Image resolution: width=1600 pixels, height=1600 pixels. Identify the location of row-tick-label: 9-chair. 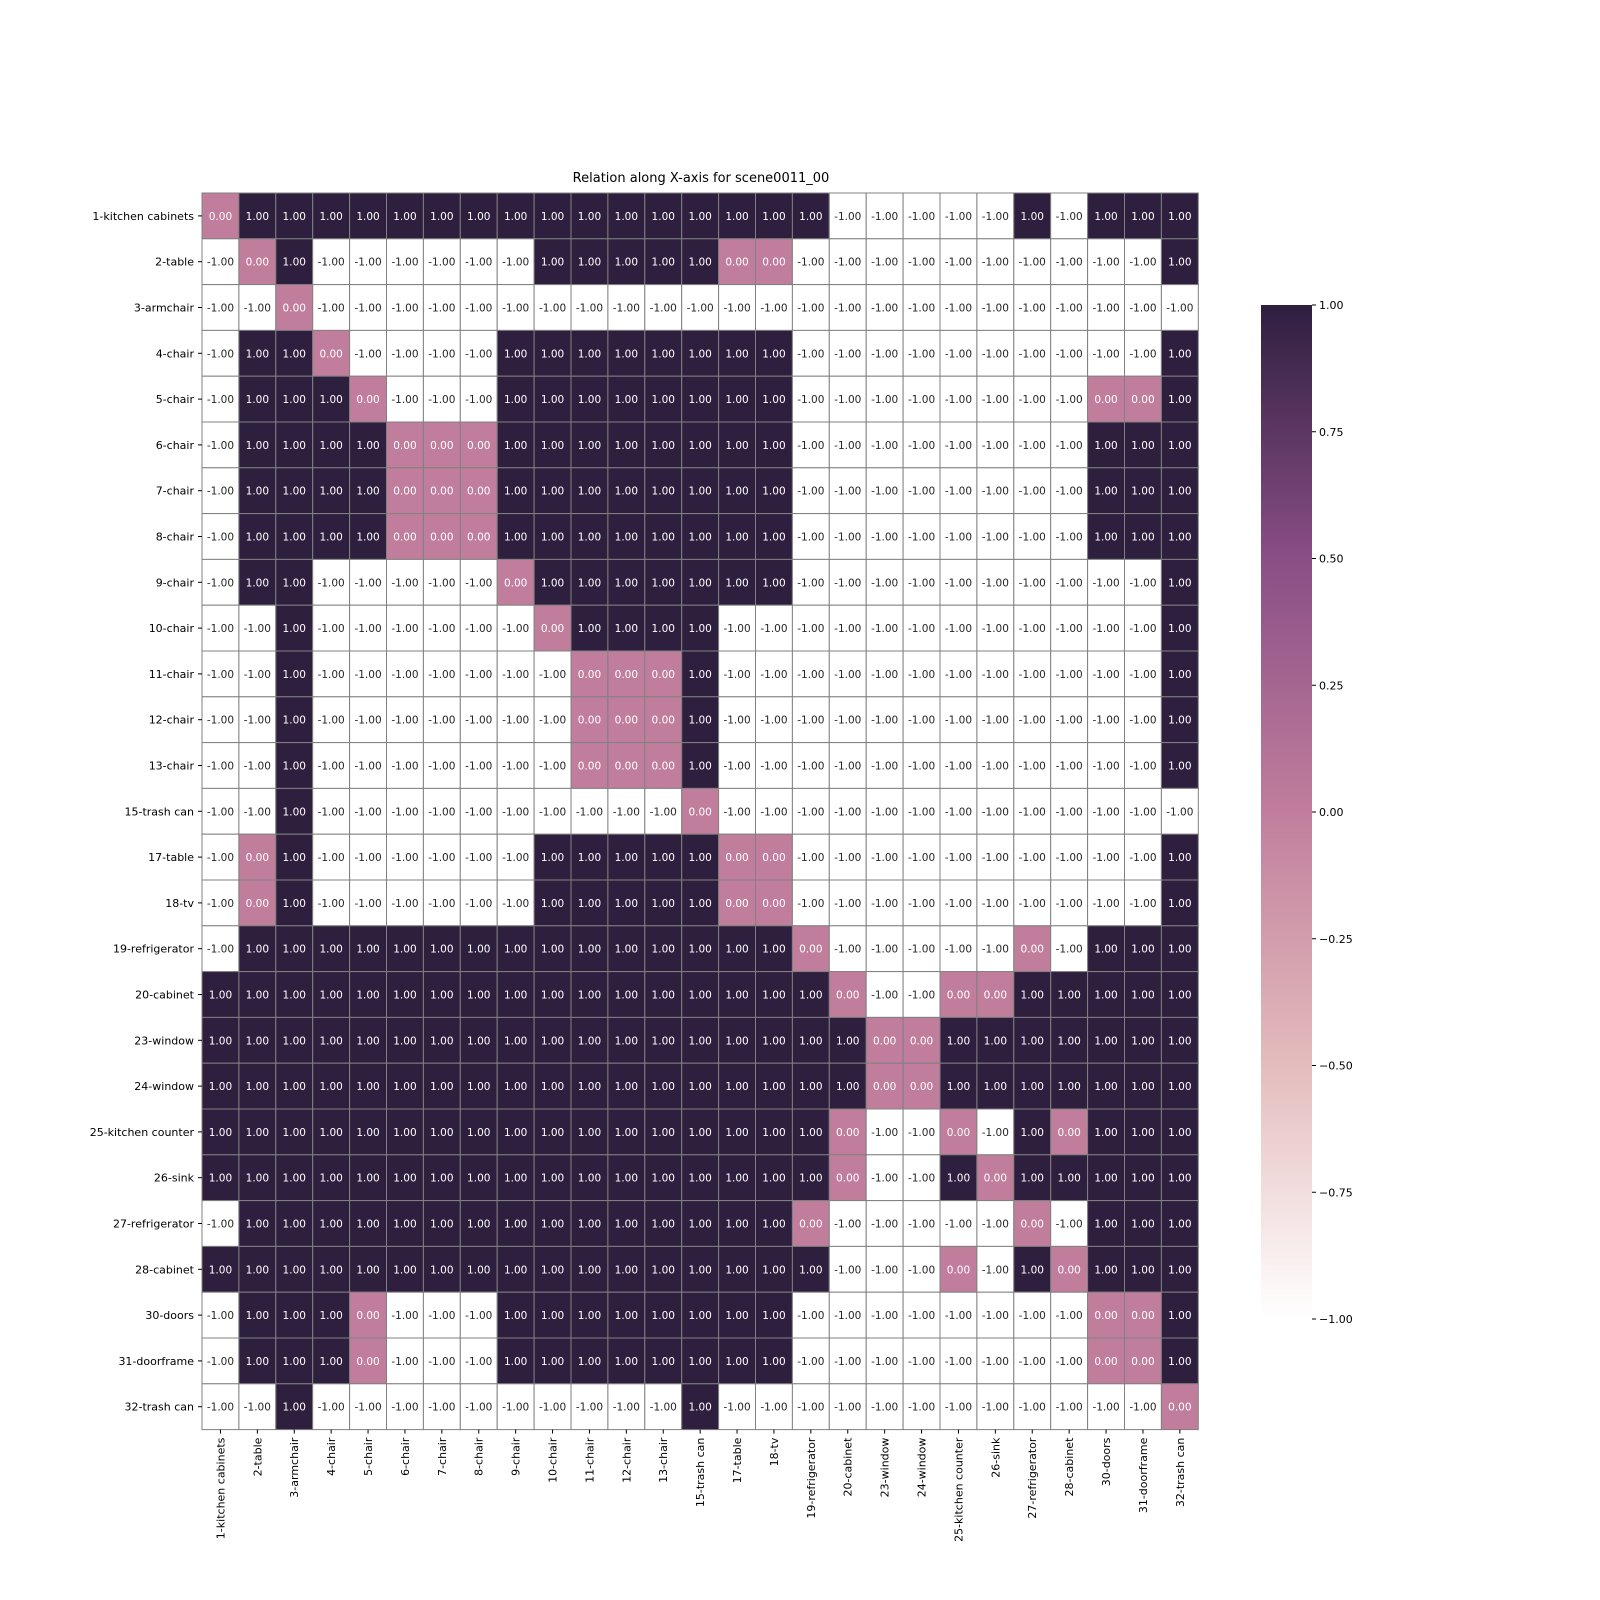
(175, 582).